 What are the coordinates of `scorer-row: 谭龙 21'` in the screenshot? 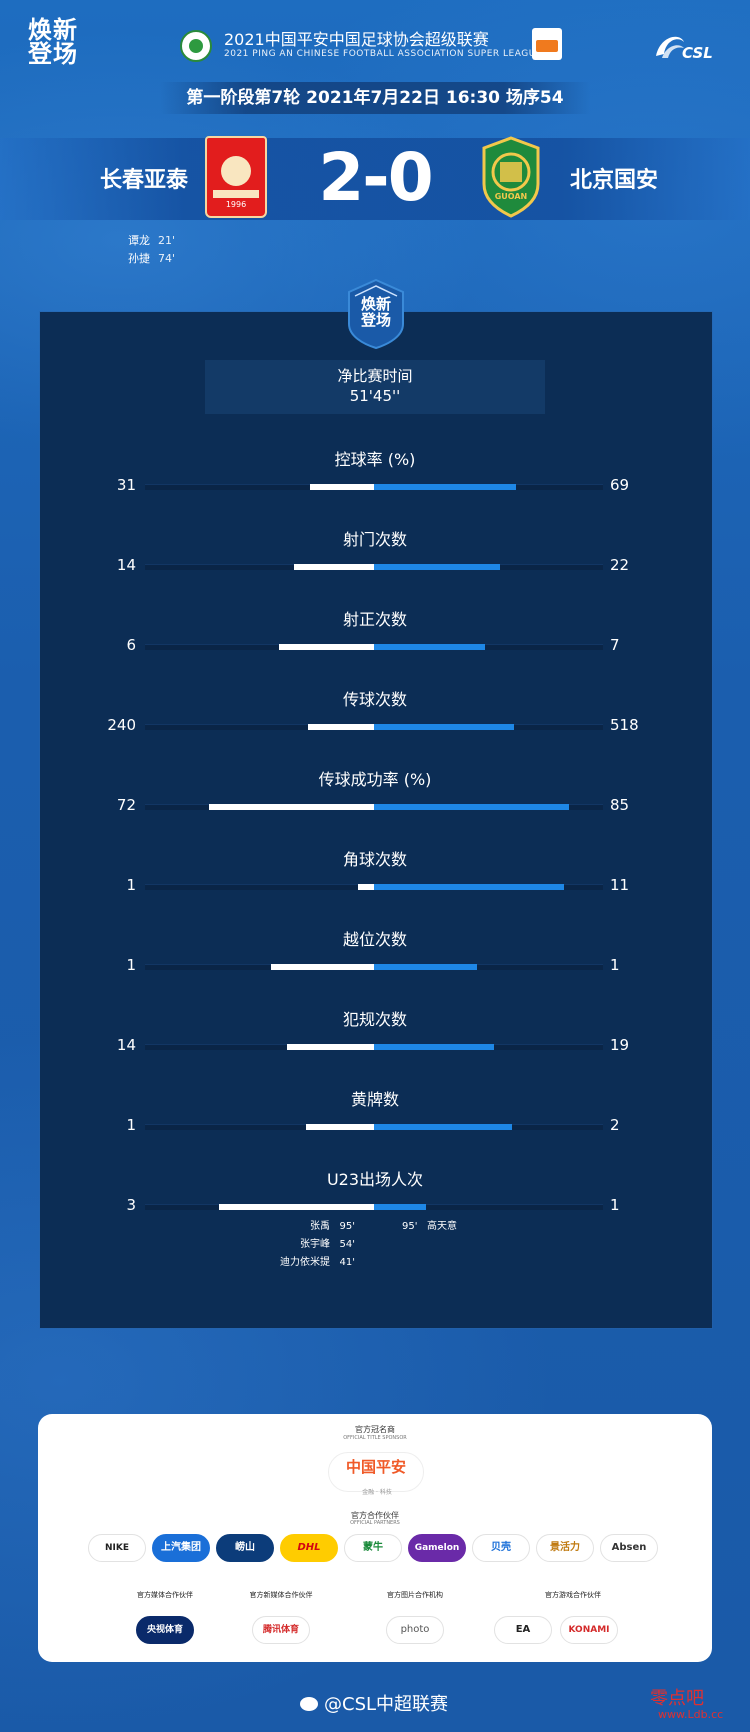 It's located at (151, 241).